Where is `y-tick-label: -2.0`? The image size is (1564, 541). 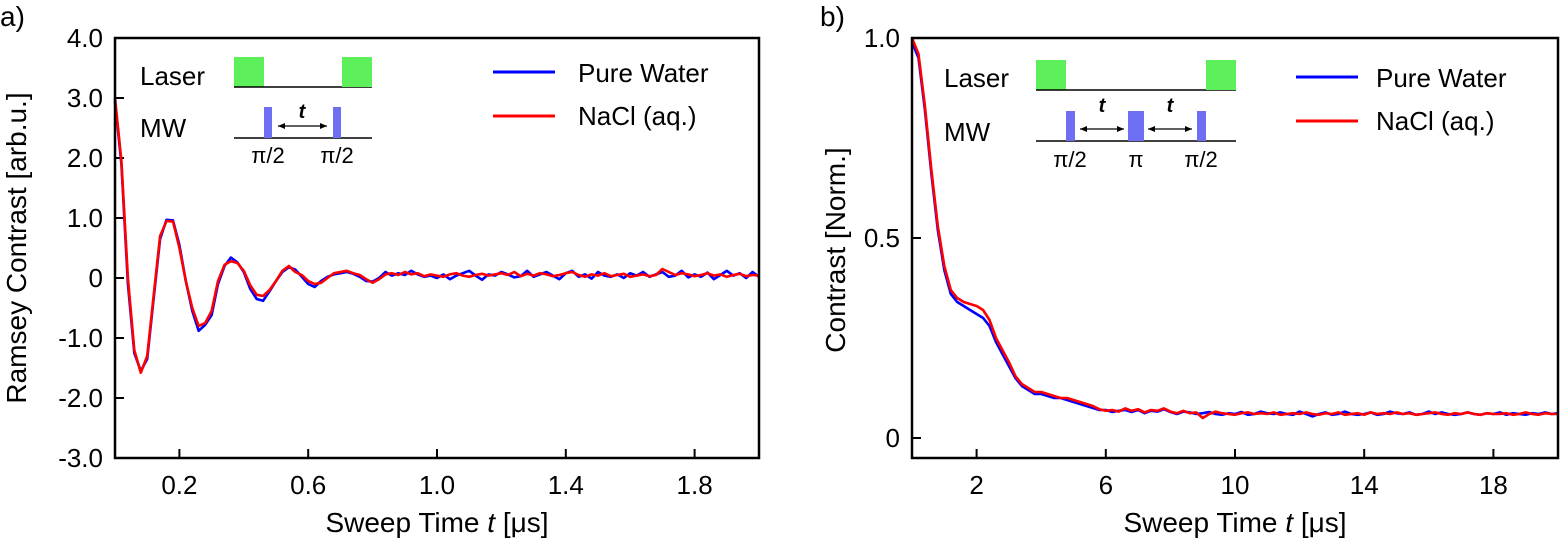
y-tick-label: -2.0 is located at coordinates (80, 398).